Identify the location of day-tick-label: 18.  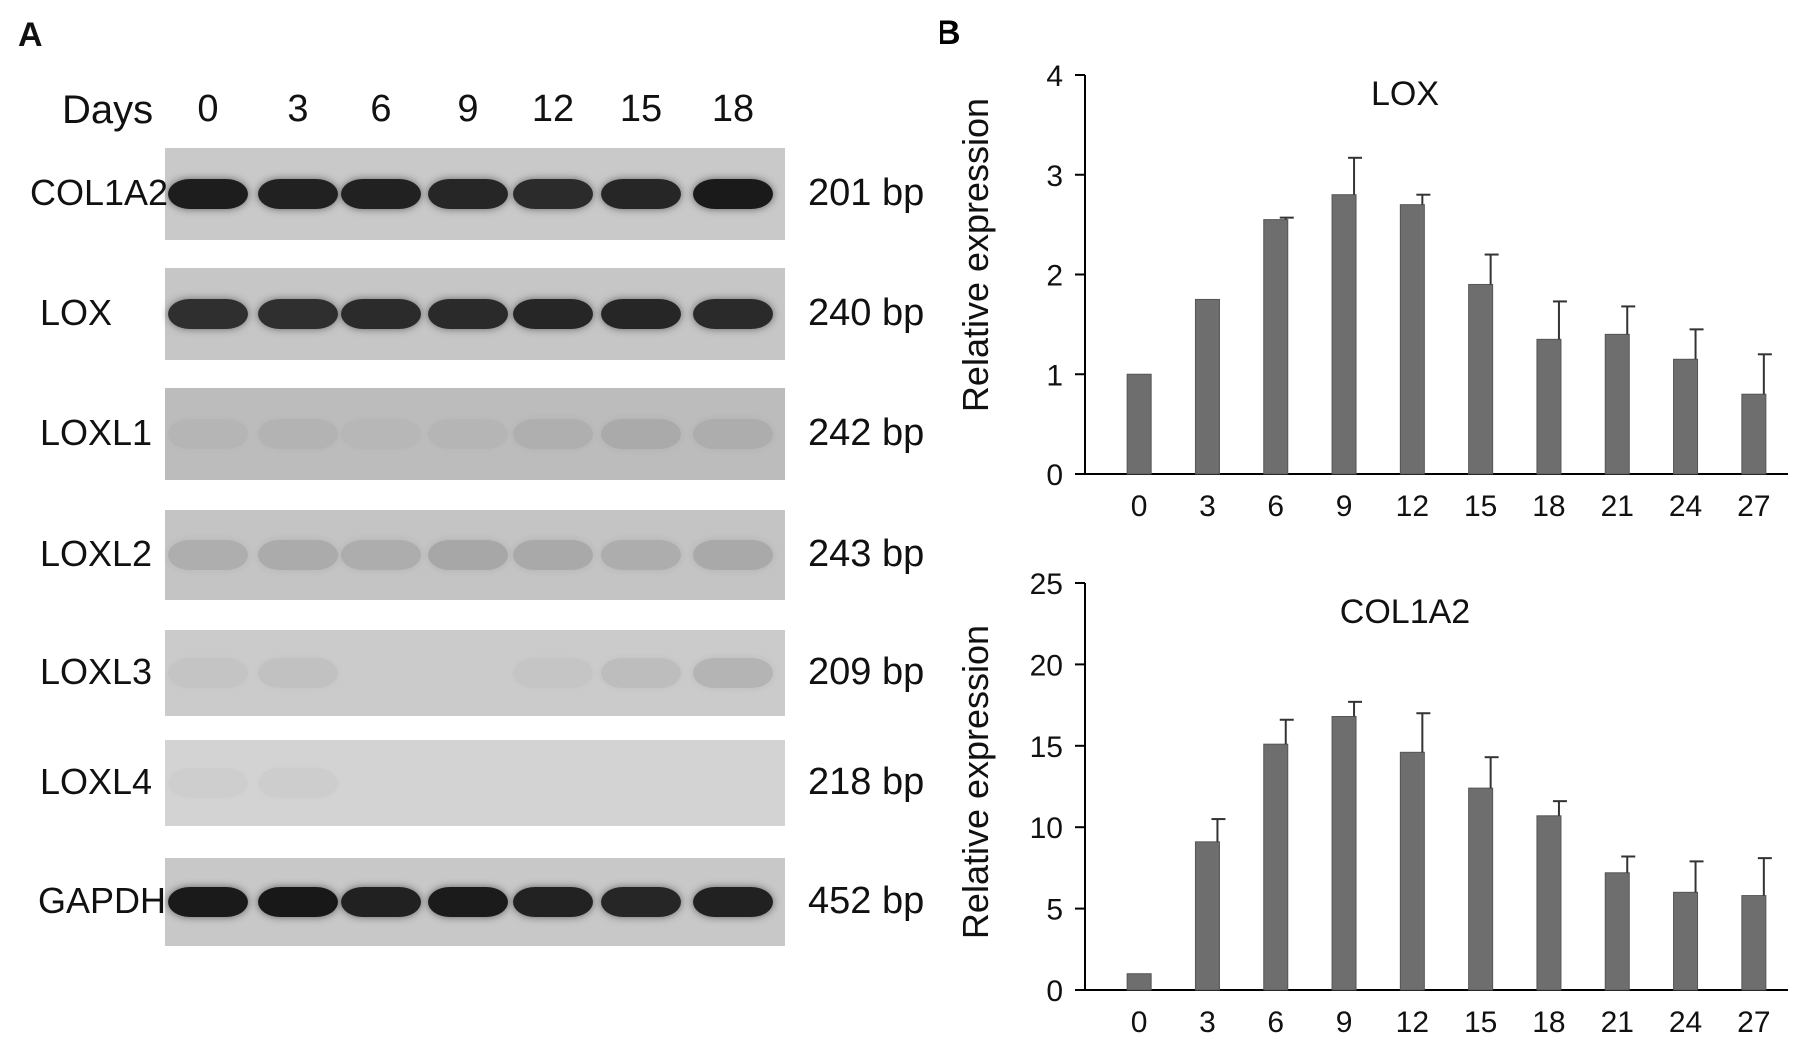
(733, 109).